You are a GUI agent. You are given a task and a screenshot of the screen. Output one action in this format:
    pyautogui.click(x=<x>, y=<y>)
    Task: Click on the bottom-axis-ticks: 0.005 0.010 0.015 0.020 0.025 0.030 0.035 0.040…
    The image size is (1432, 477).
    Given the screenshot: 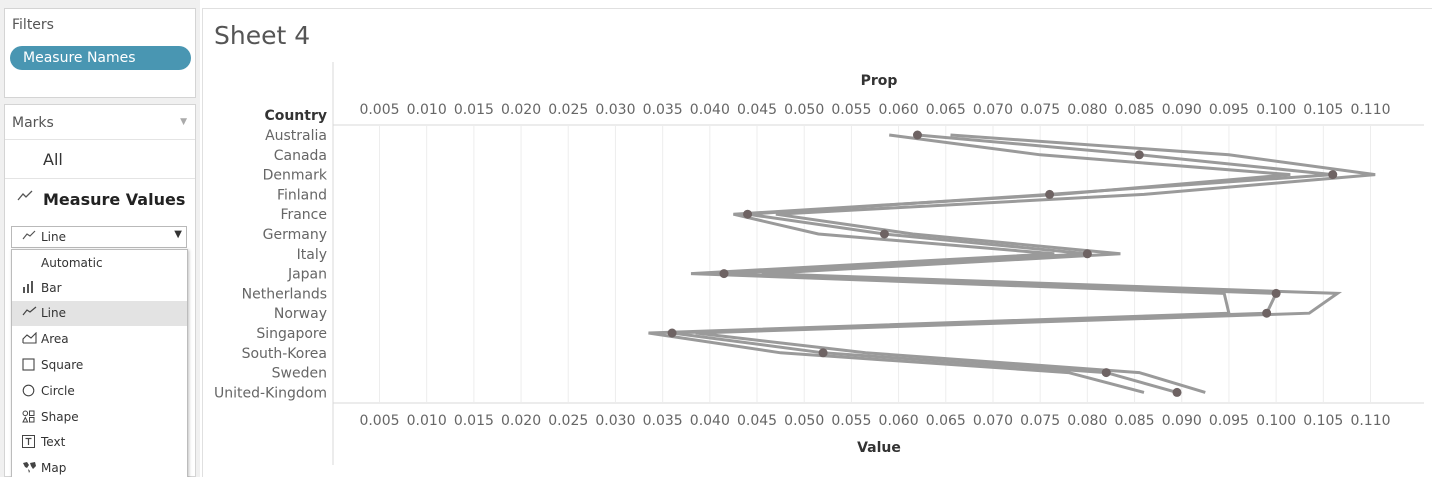 What is the action you would take?
    pyautogui.click(x=874, y=421)
    